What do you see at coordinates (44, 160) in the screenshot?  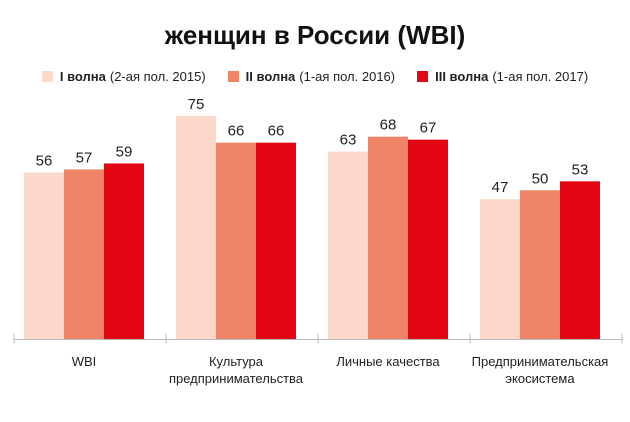 I see `data-label: 56` at bounding box center [44, 160].